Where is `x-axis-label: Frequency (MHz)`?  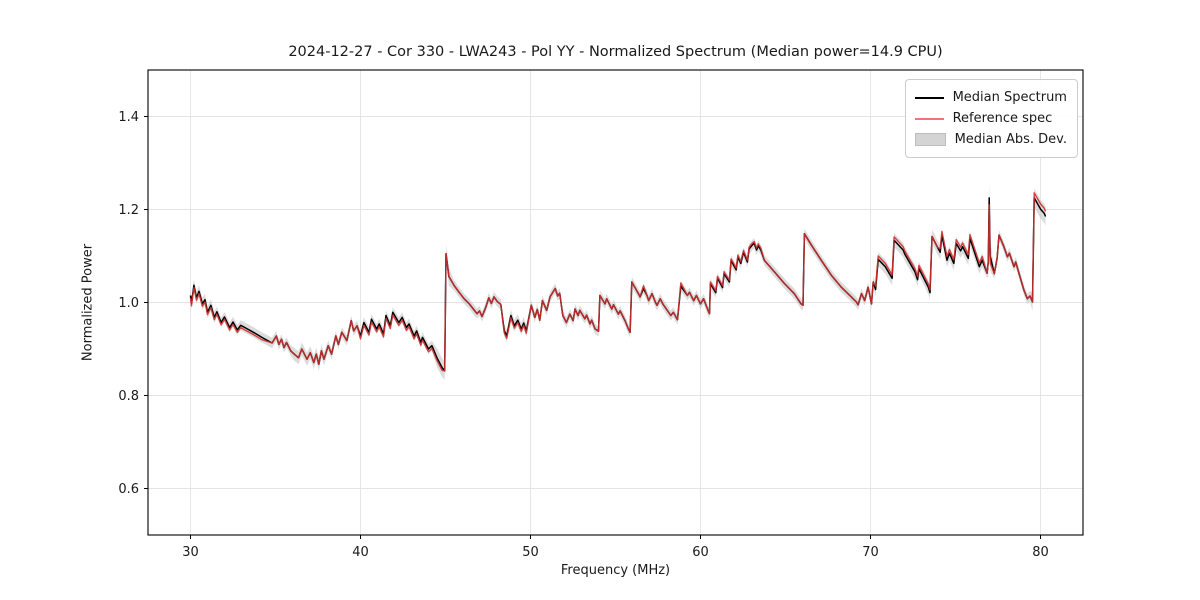 x-axis-label: Frequency (MHz) is located at coordinates (615, 570).